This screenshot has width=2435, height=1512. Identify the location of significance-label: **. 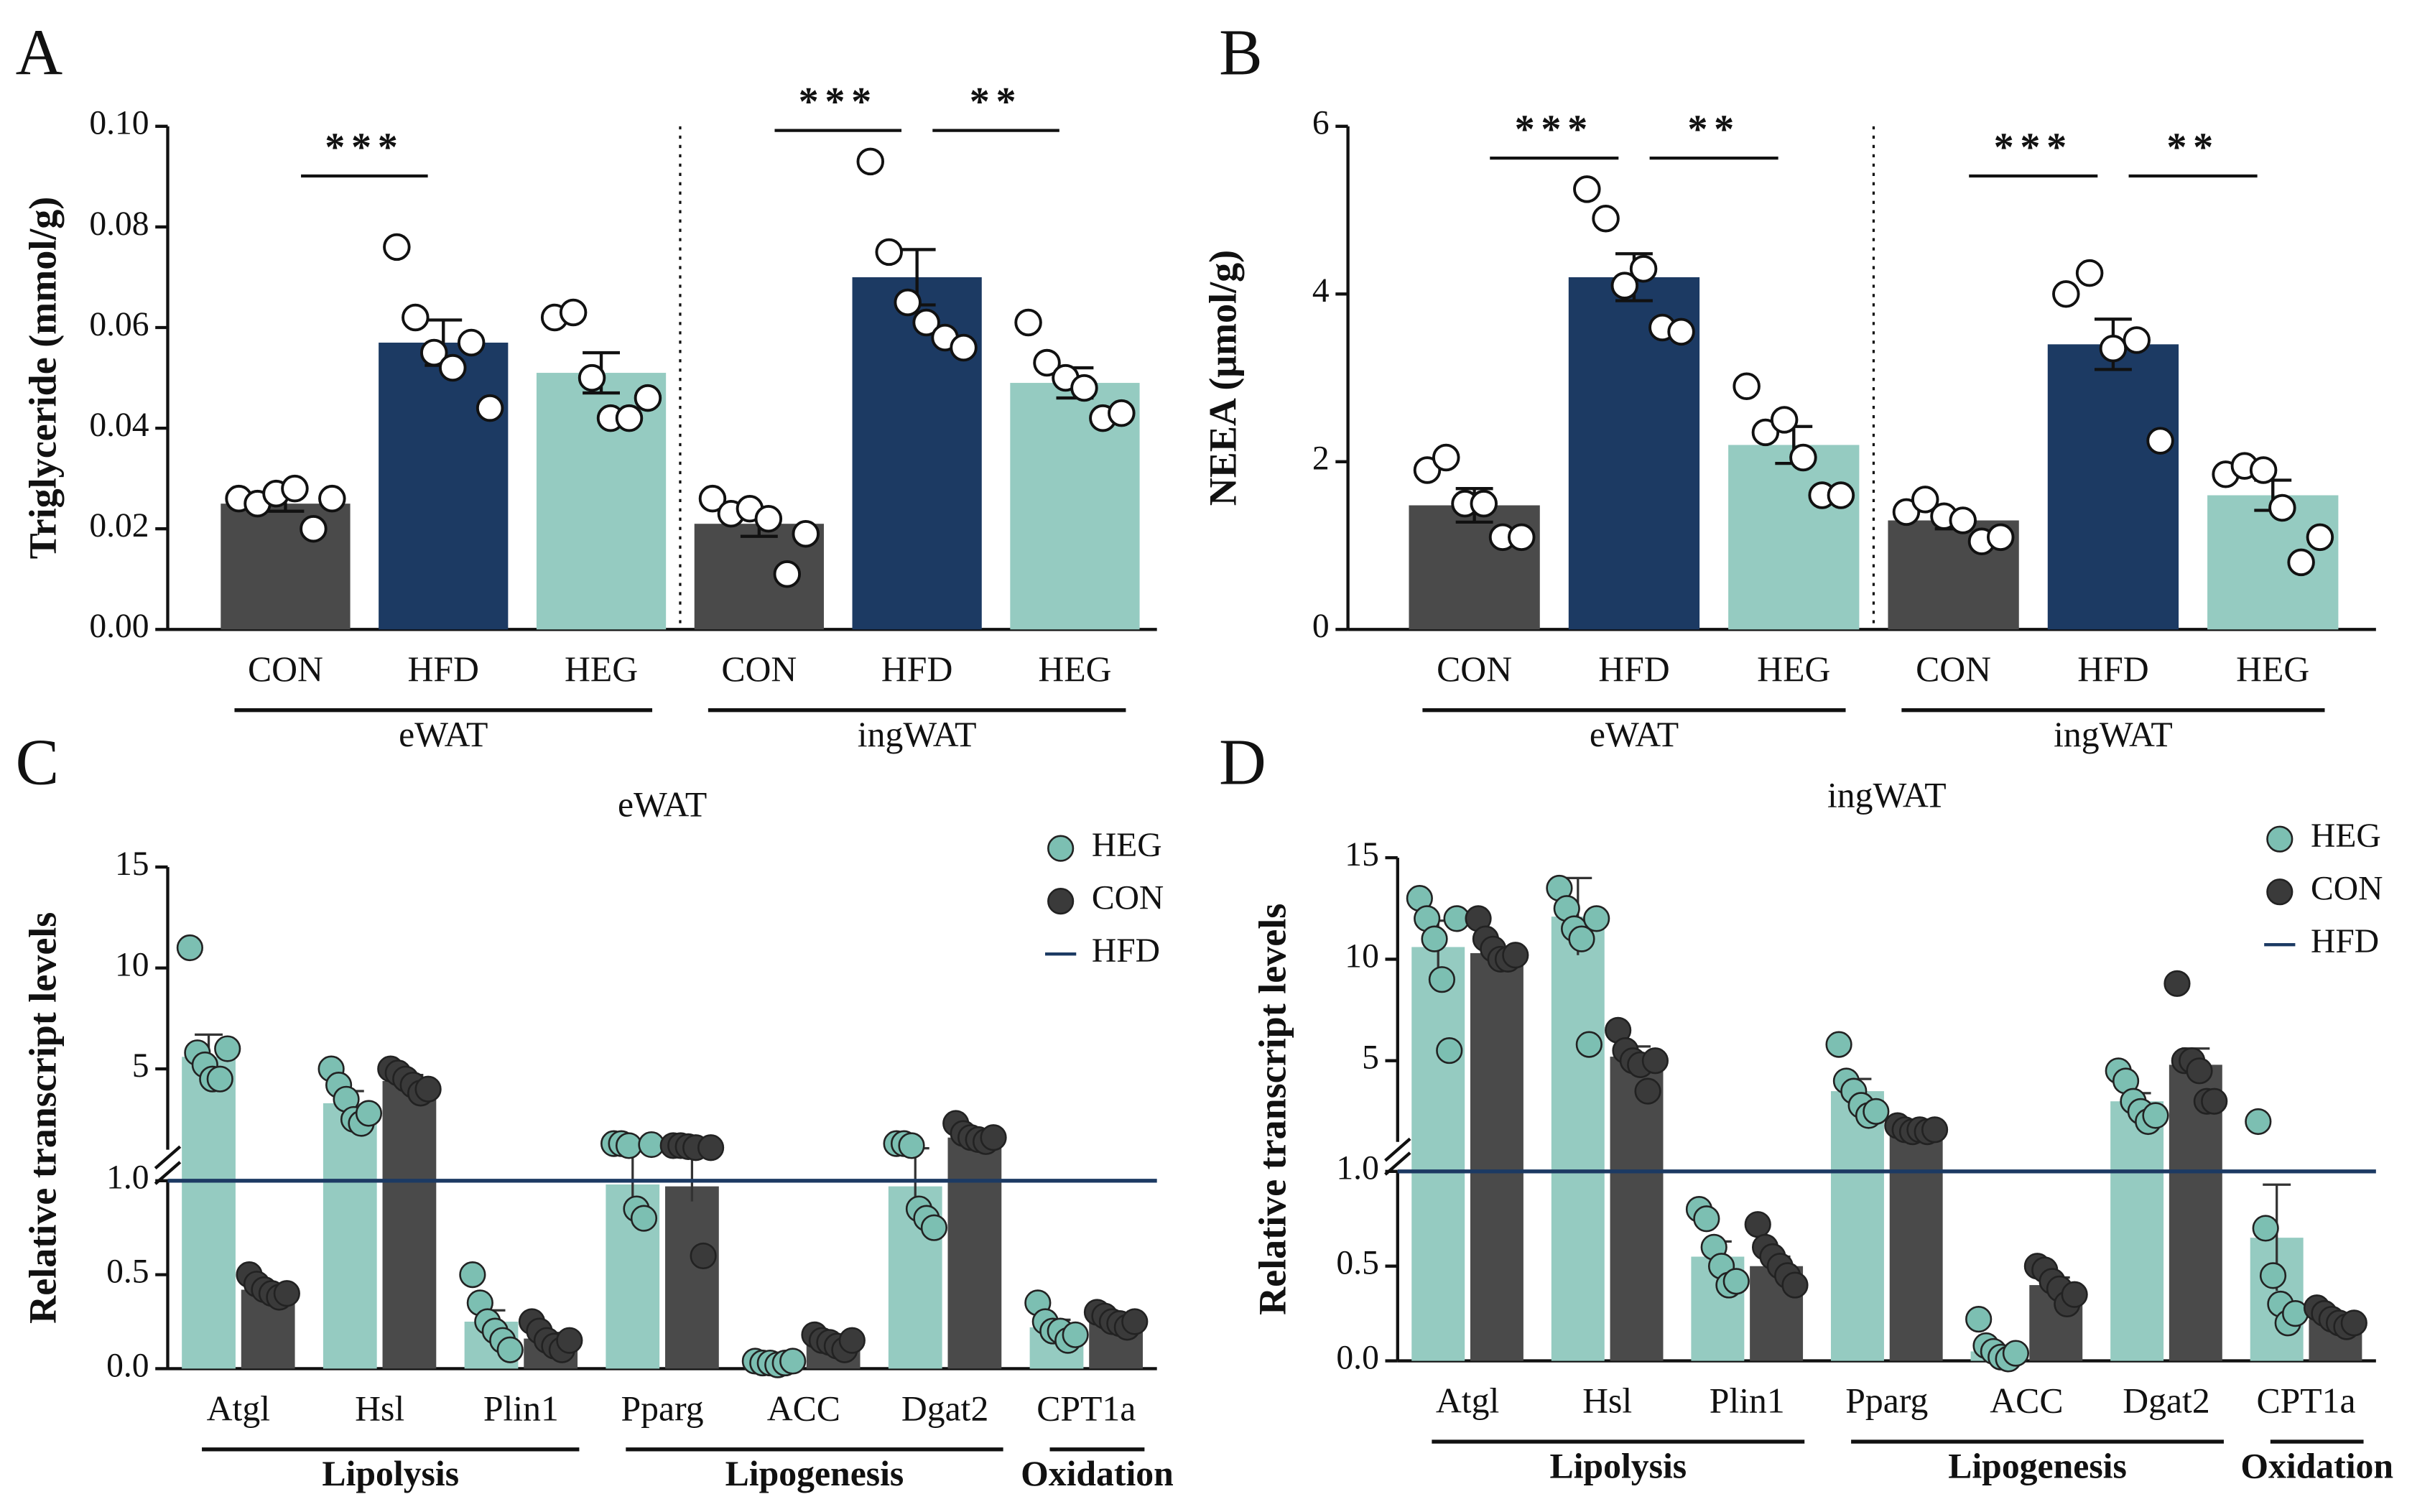
(996, 102).